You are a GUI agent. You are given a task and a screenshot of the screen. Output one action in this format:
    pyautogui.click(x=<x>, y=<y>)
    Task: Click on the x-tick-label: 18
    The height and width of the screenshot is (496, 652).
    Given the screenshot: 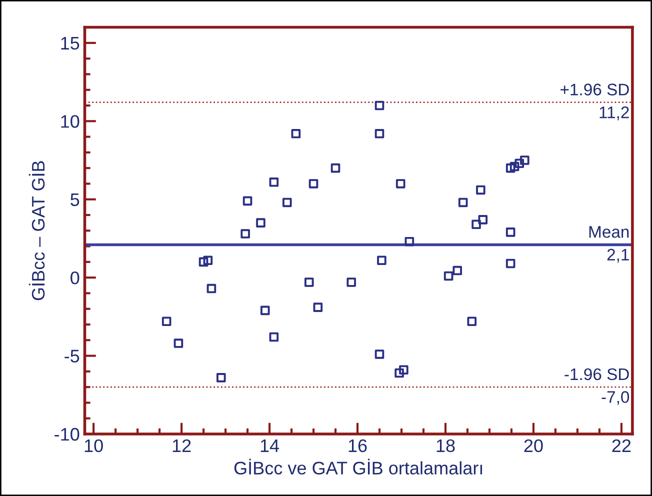 What is the action you would take?
    pyautogui.click(x=445, y=445)
    